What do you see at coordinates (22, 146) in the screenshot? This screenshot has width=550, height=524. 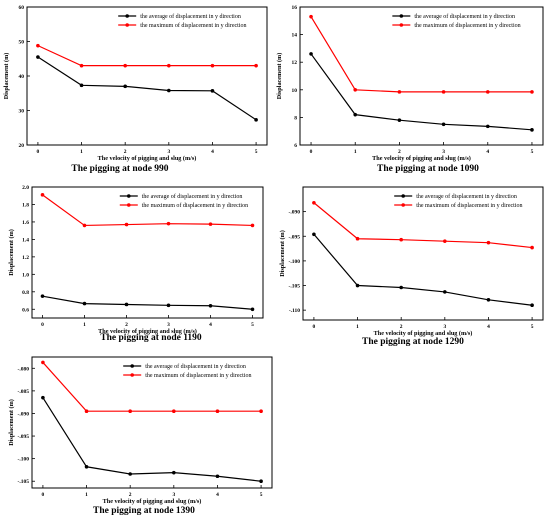 I see `y-tick-label: 20` at bounding box center [22, 146].